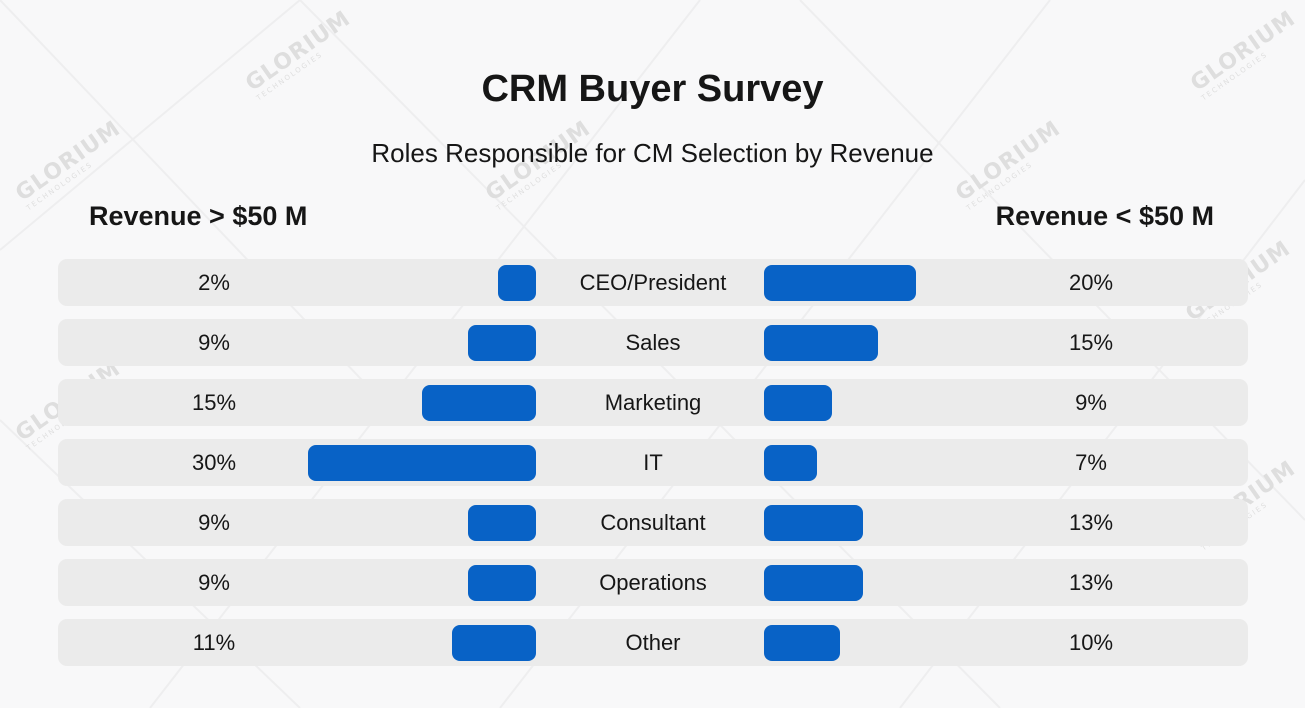  What do you see at coordinates (1104, 216) in the screenshot?
I see `legend-right-series: Revenue < $50 M` at bounding box center [1104, 216].